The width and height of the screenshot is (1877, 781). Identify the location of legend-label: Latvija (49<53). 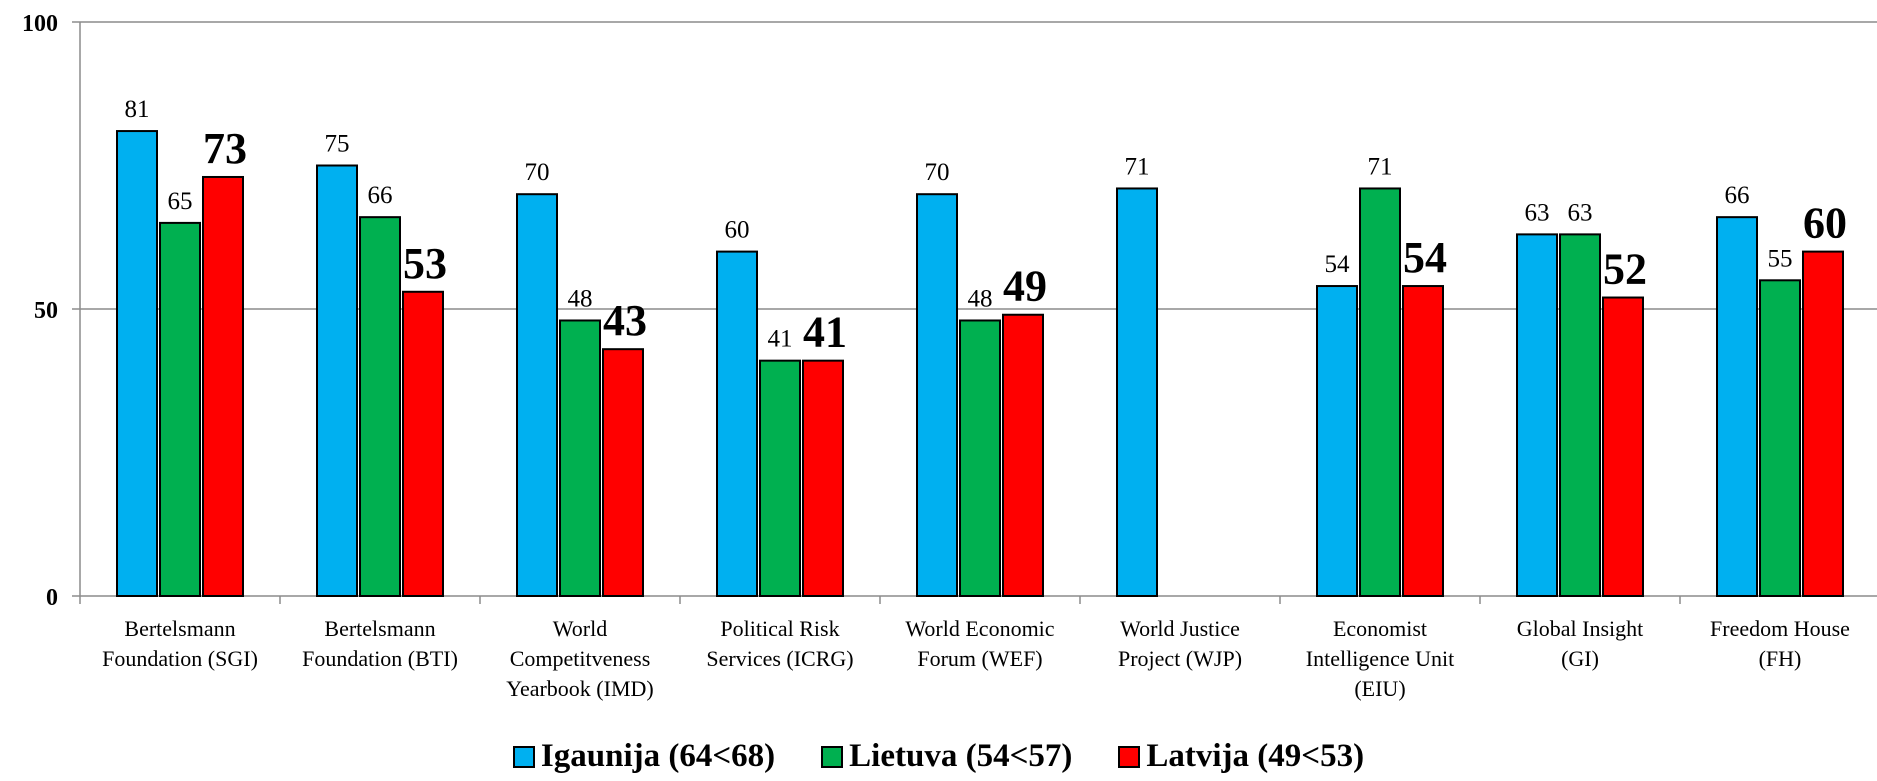
(1255, 756).